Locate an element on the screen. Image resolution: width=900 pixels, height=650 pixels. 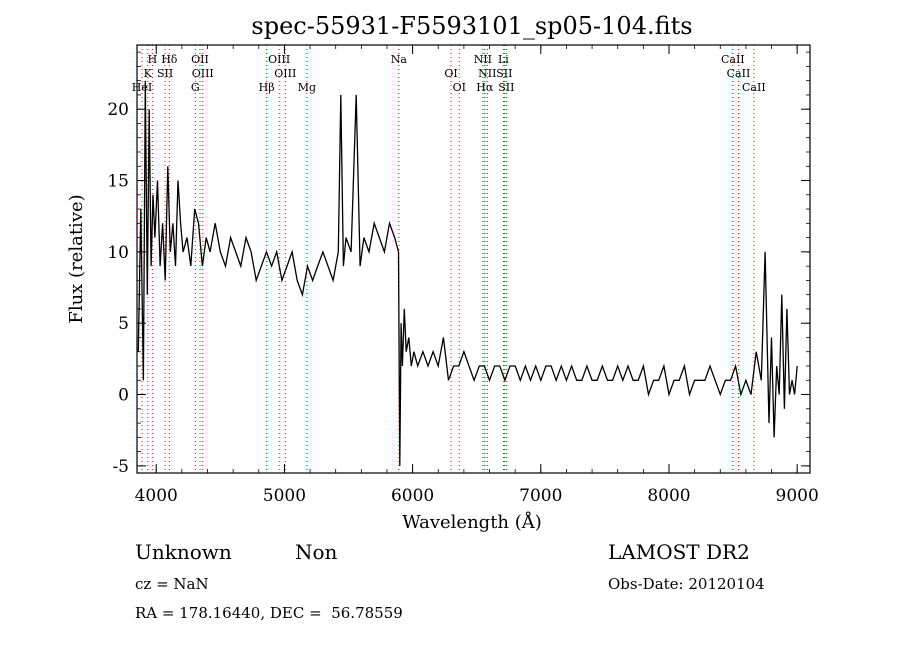
line-label: G is located at coordinates (195, 87).